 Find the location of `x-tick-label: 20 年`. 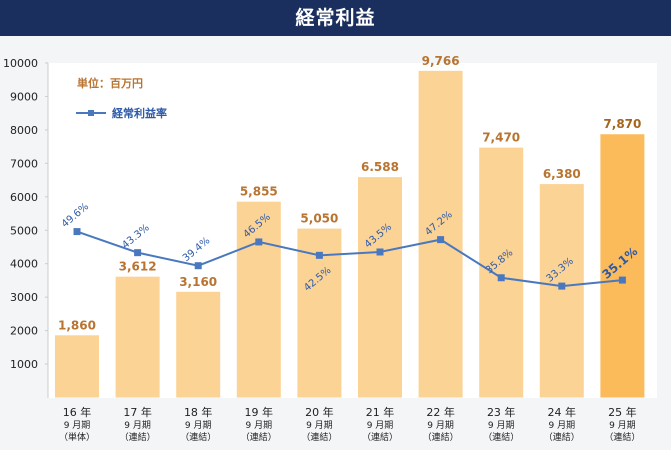

x-tick-label: 20 年 is located at coordinates (319, 412).